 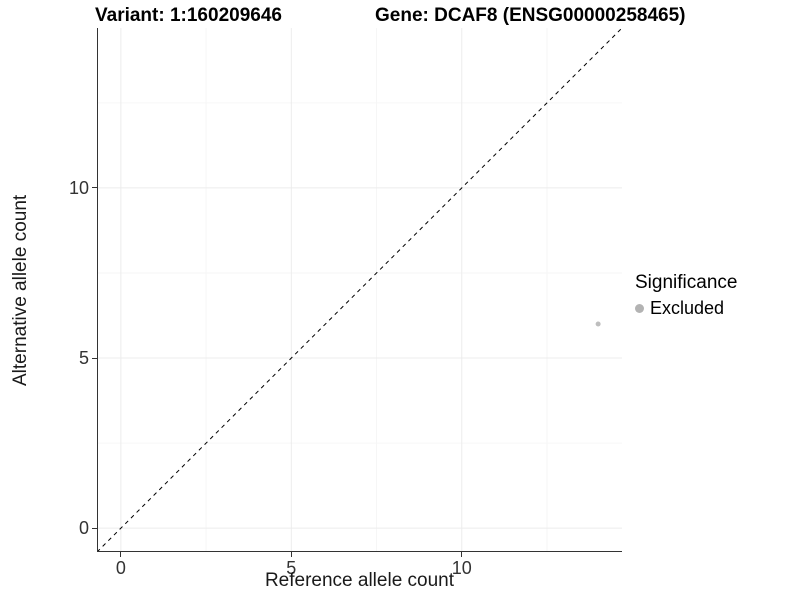 I want to click on legend-point-icon, so click(x=639, y=308).